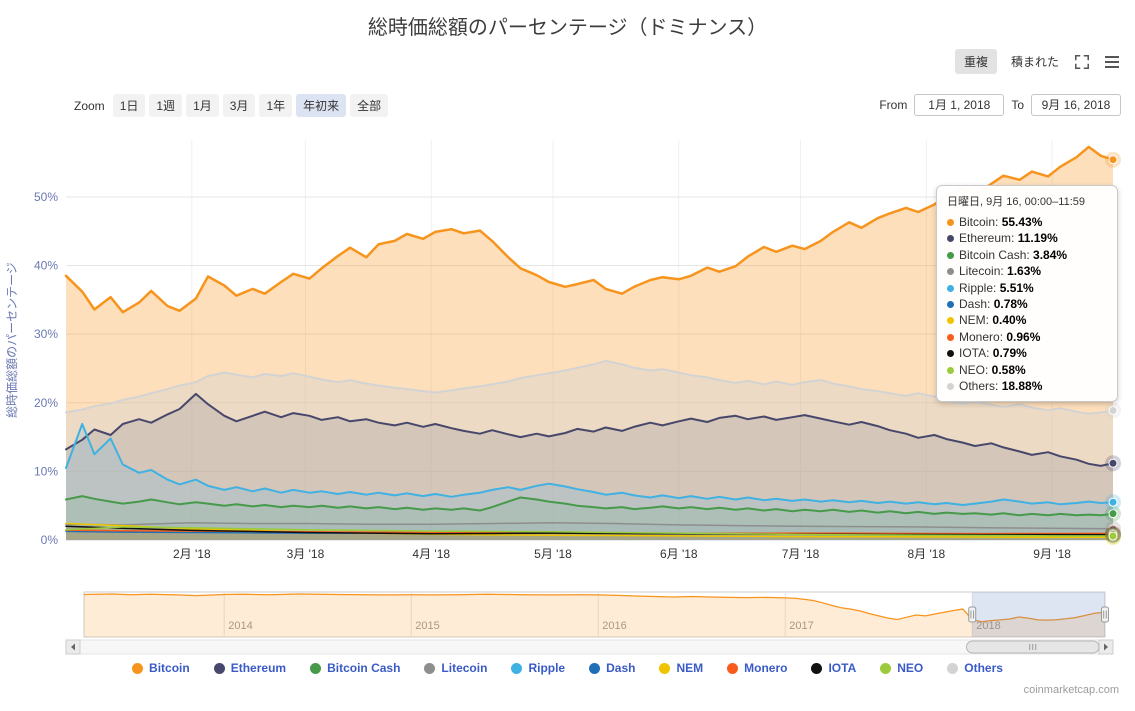 This screenshot has width=1135, height=711. I want to click on fullscreen-icon, so click(1082, 62).